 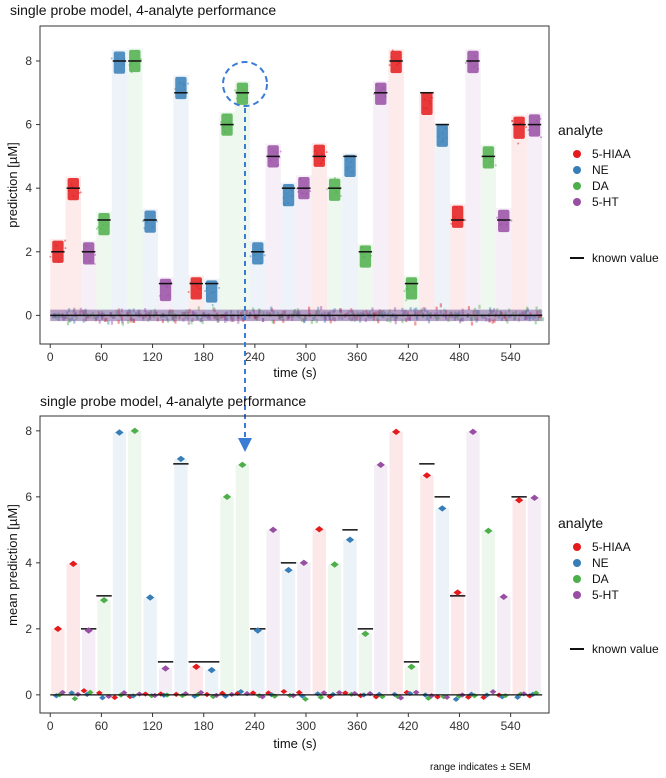 I want to click on y-tick-label: 6, so click(x=28, y=125).